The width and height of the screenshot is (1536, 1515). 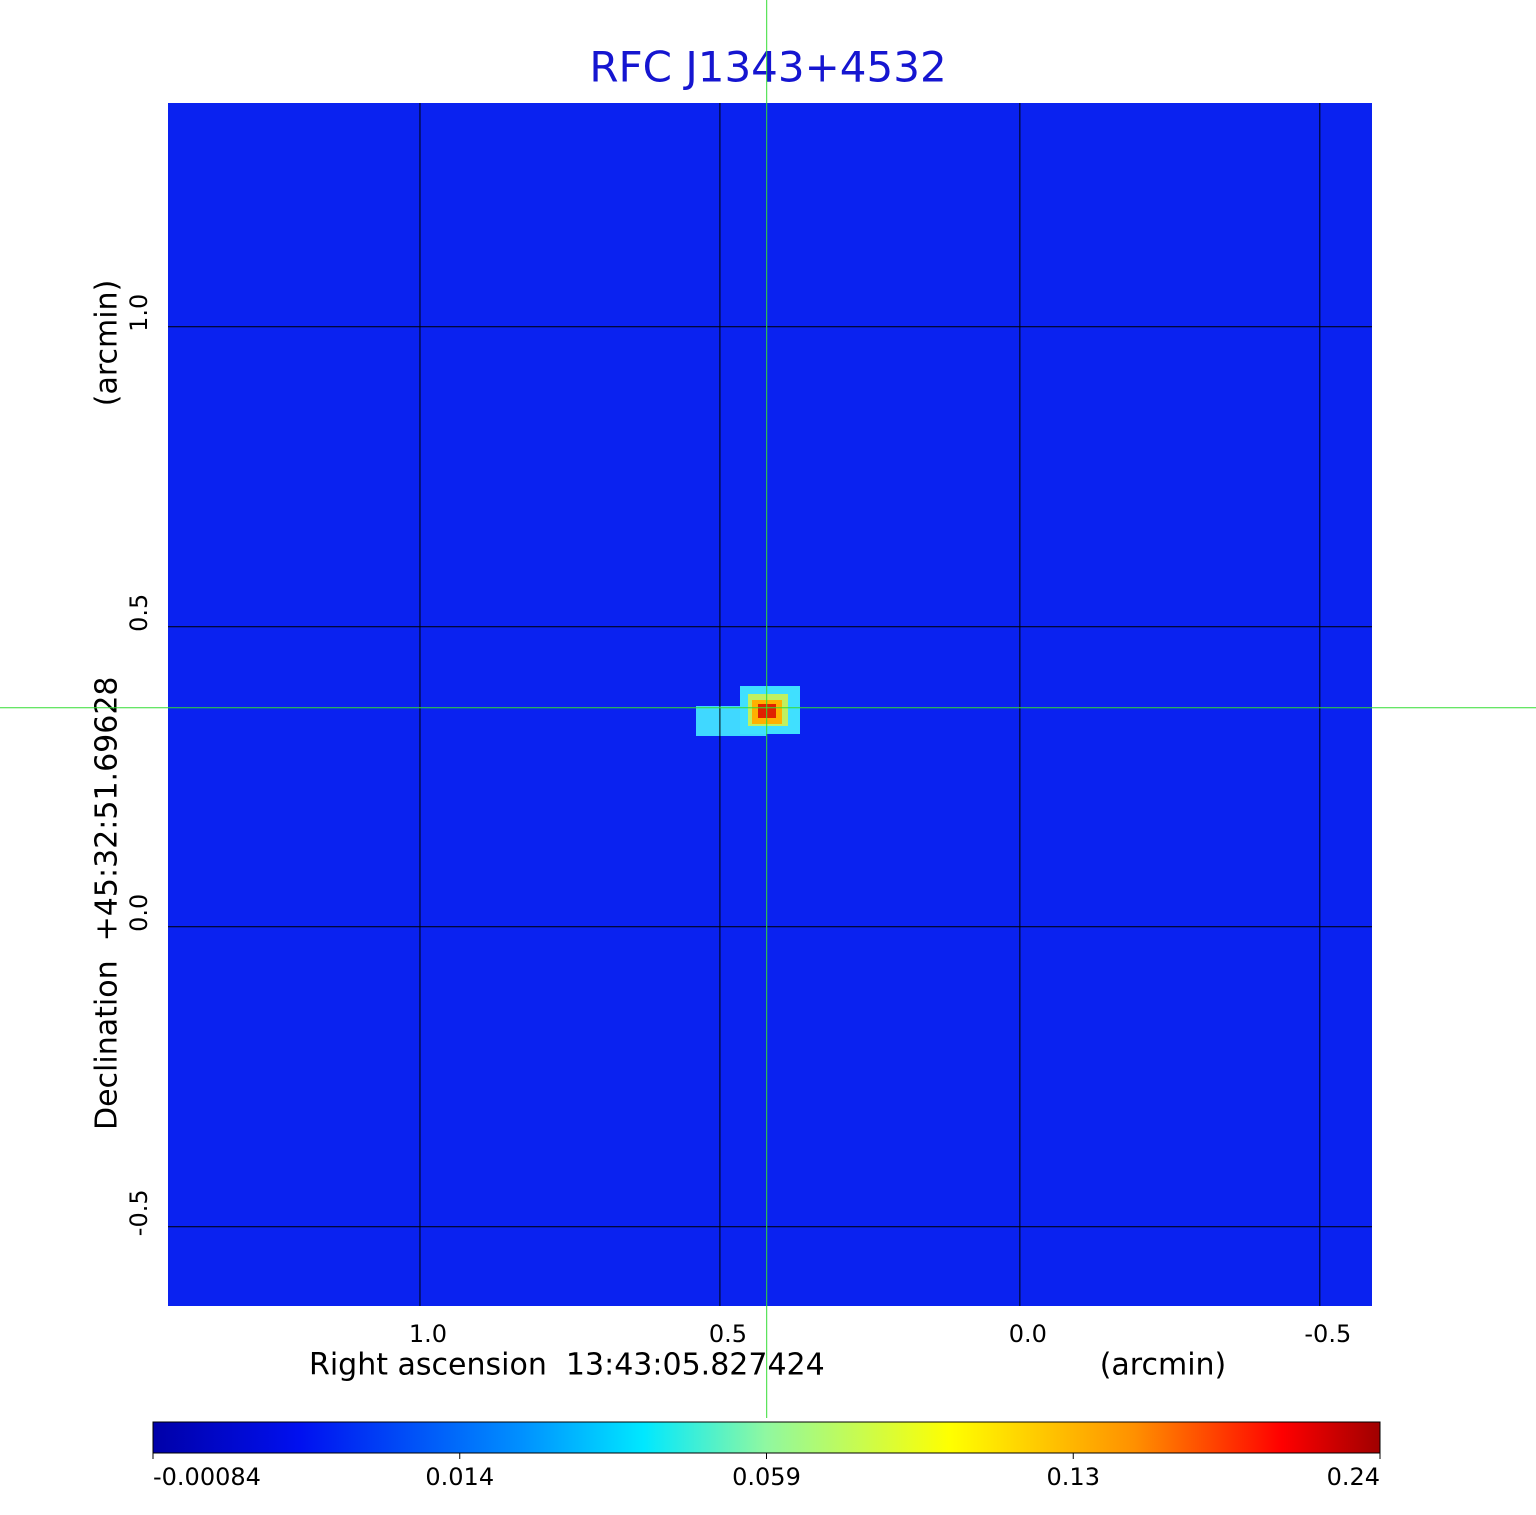 What do you see at coordinates (766, 1437) in the screenshot?
I see `colorbar` at bounding box center [766, 1437].